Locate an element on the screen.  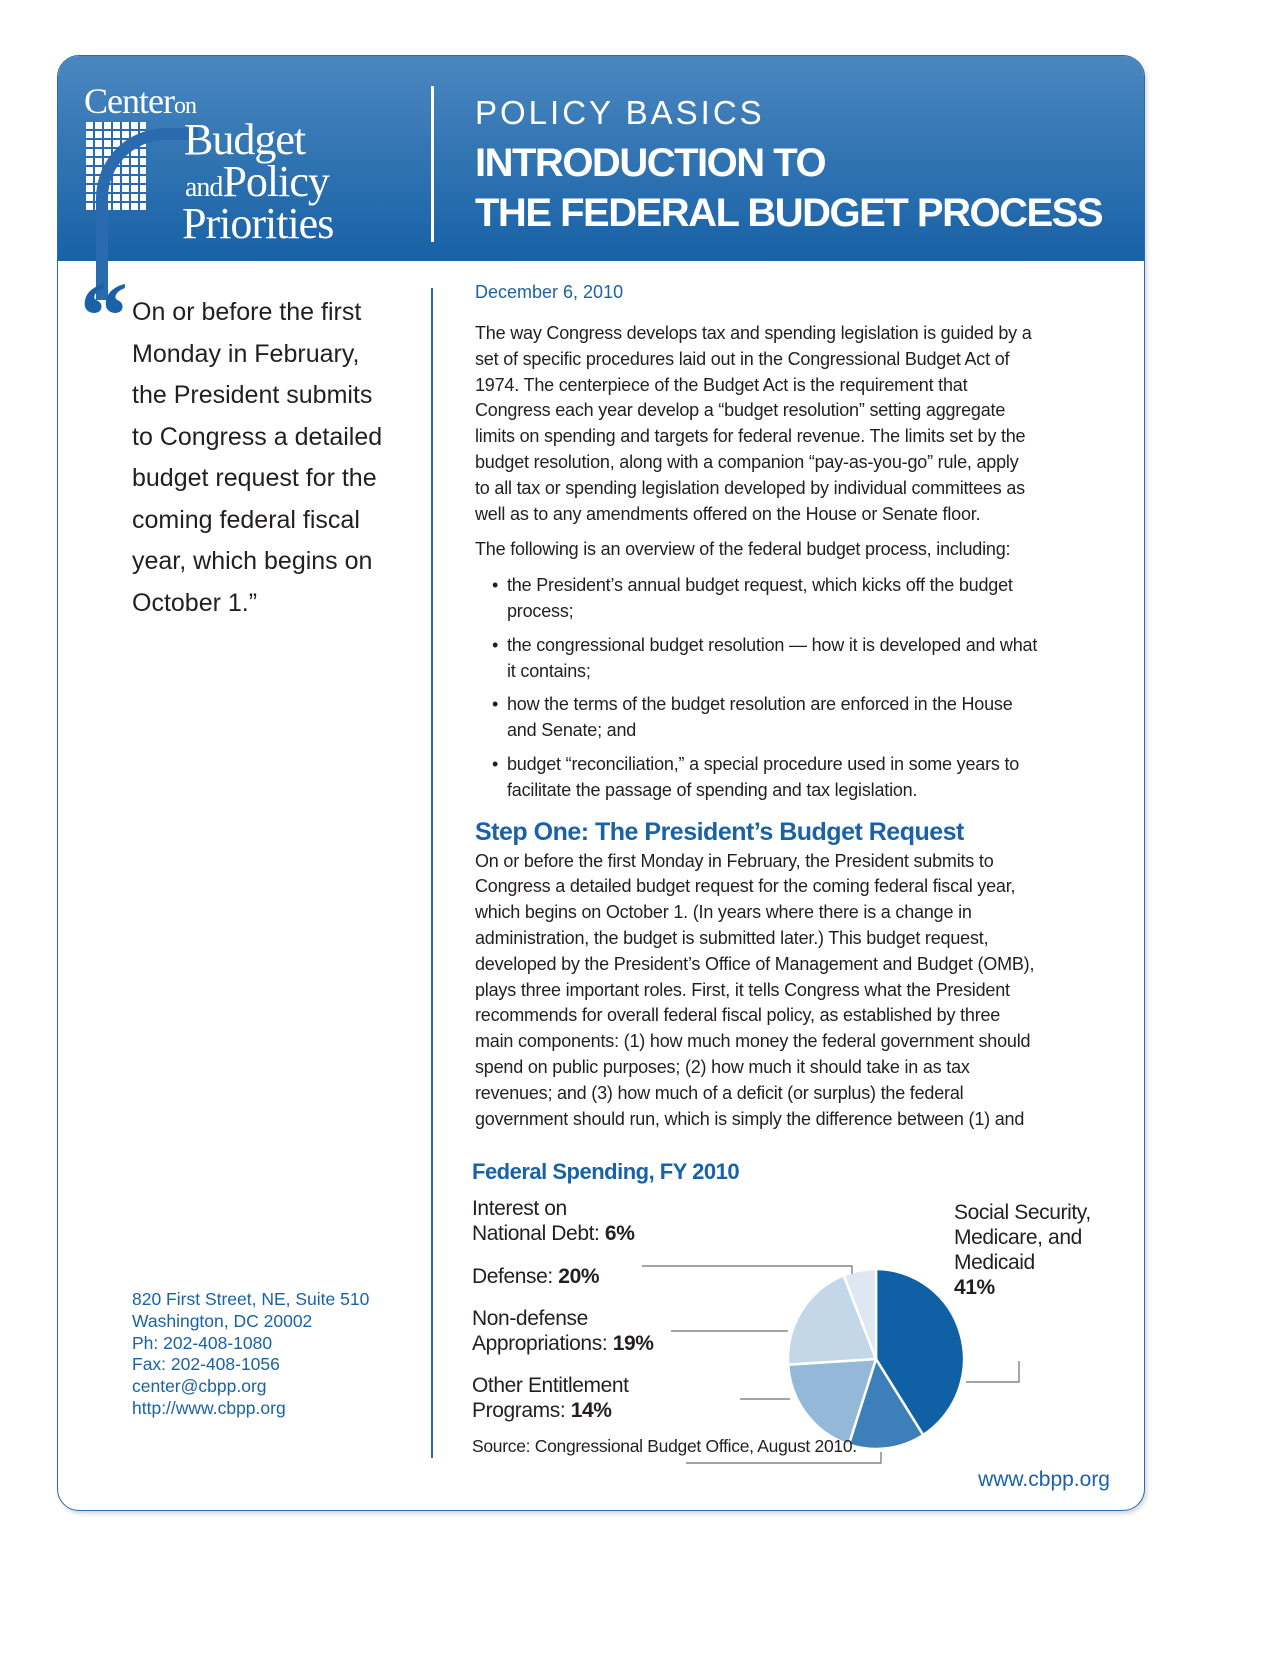
text-line: process; is located at coordinates (540, 610).